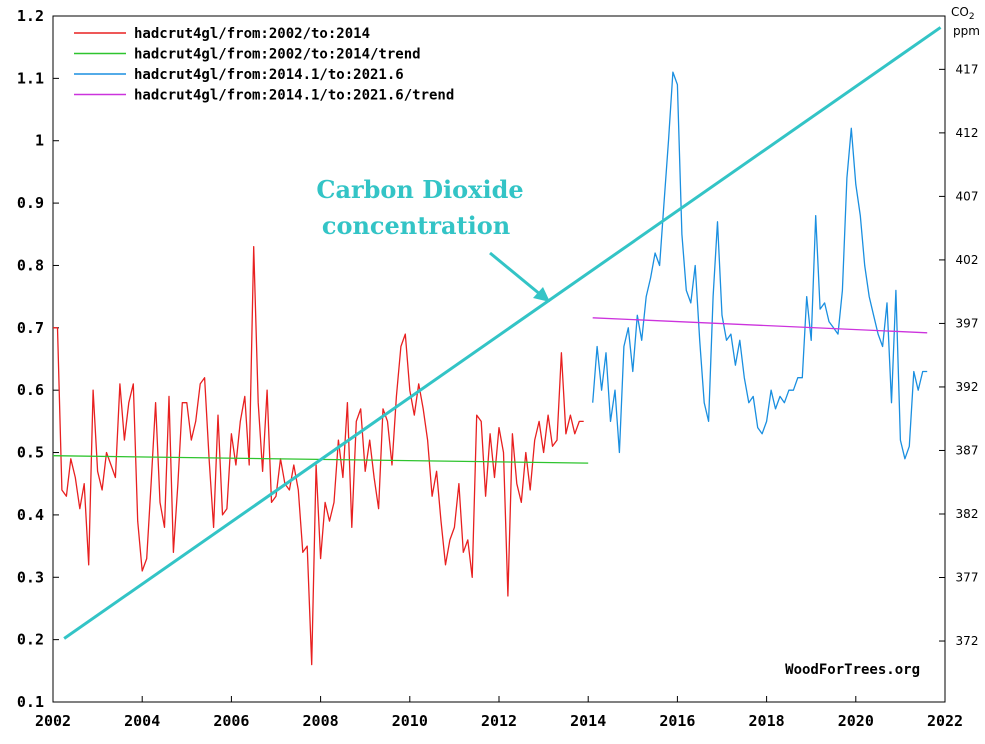 This screenshot has height=744, width=985. Describe the element at coordinates (972, 17) in the screenshot. I see `y2-title-subscript: 2` at that location.